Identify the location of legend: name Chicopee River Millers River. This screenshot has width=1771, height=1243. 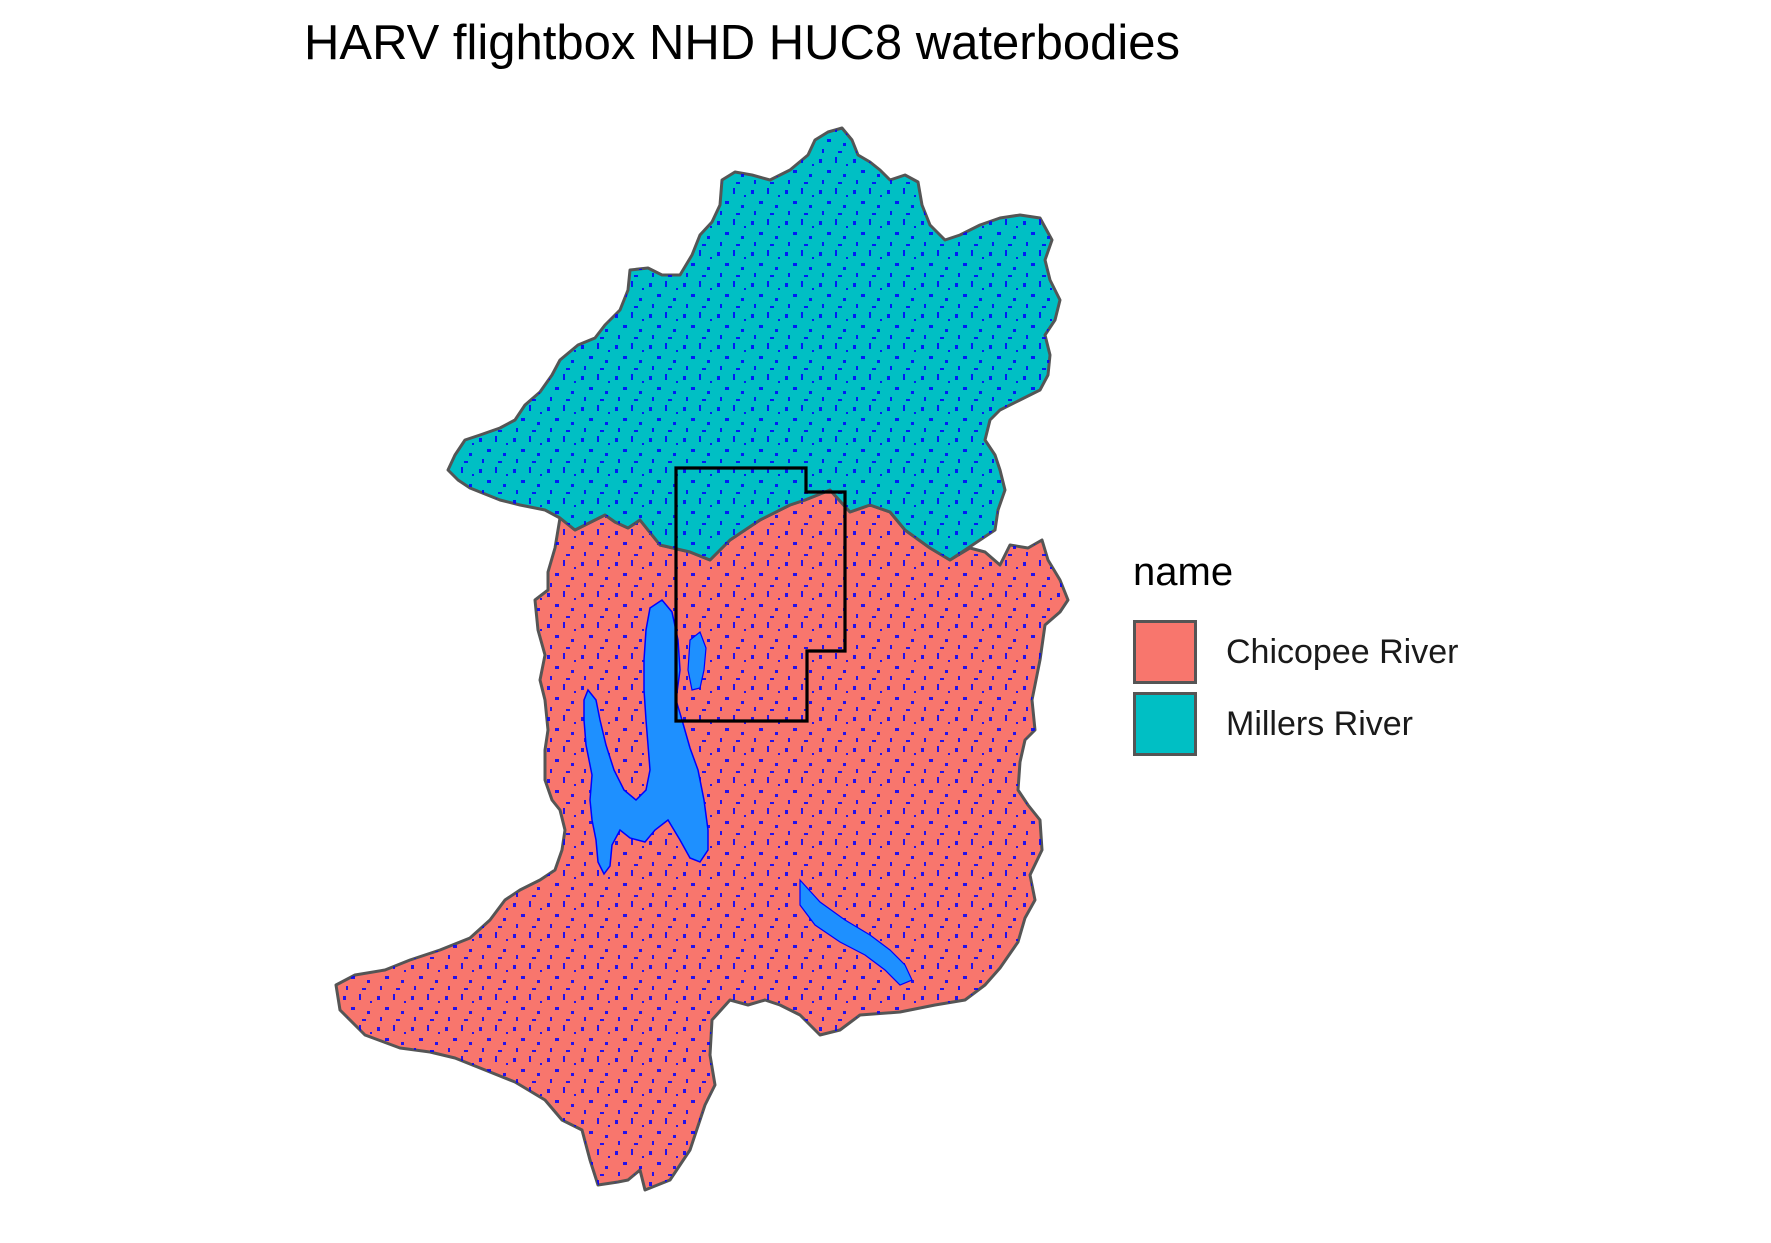
(1343, 658).